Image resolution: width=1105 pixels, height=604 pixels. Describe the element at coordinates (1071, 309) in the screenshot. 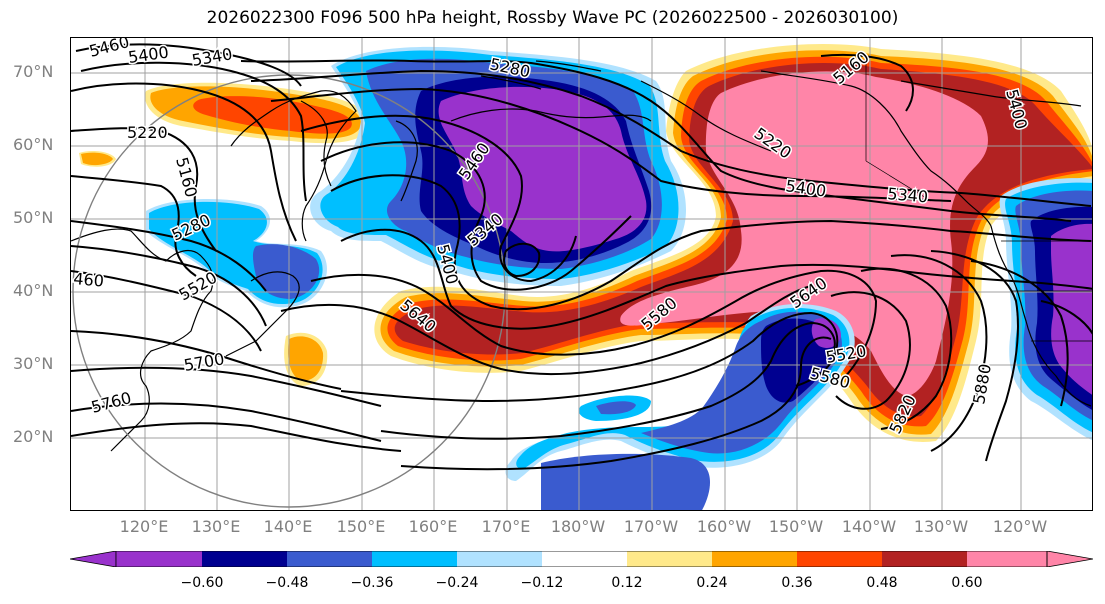

I see `westcoast-shade-purple` at that location.